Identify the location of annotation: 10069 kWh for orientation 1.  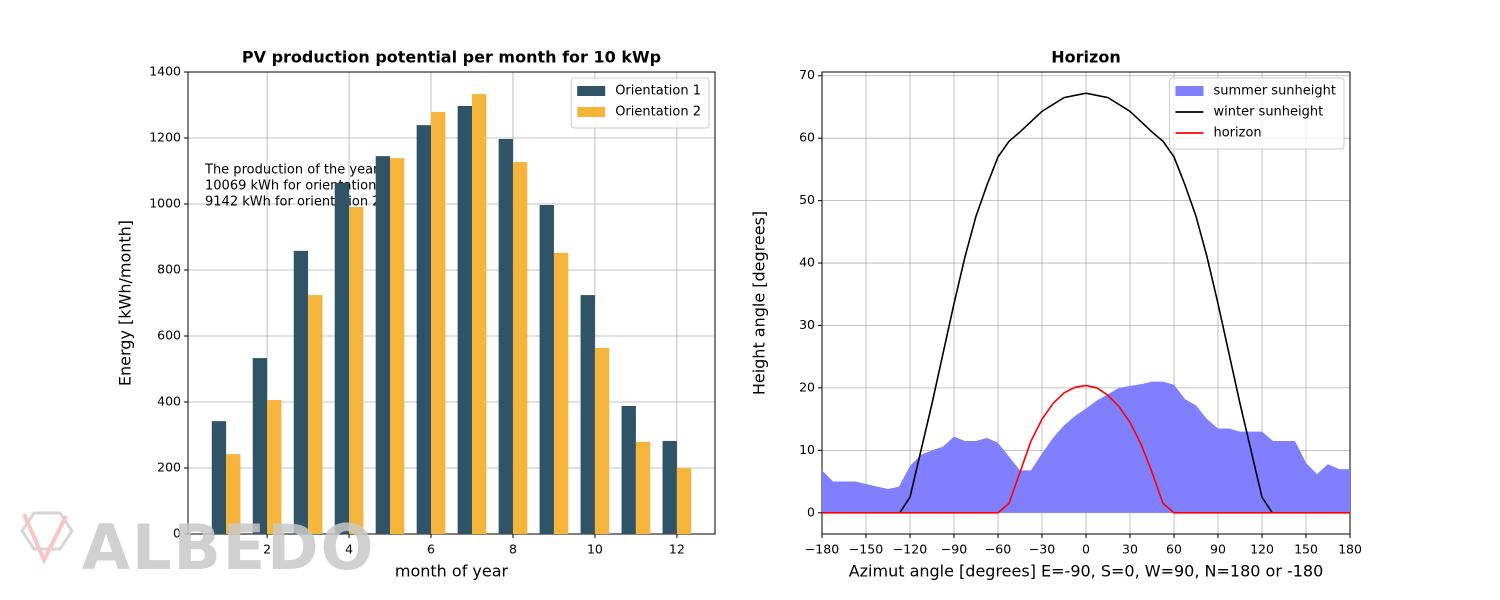
(297, 186).